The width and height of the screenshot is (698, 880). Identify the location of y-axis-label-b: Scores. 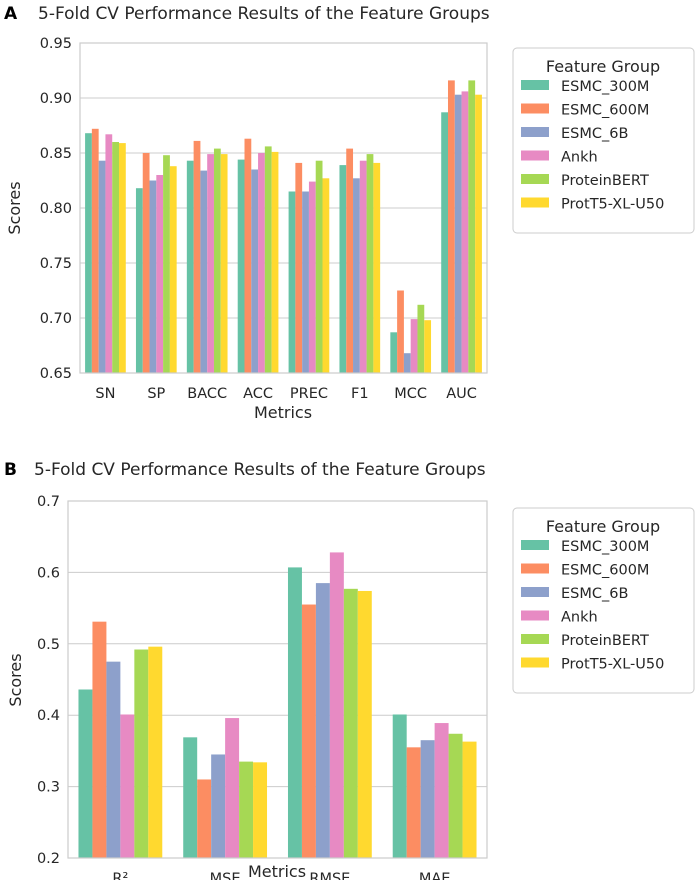
(15, 679).